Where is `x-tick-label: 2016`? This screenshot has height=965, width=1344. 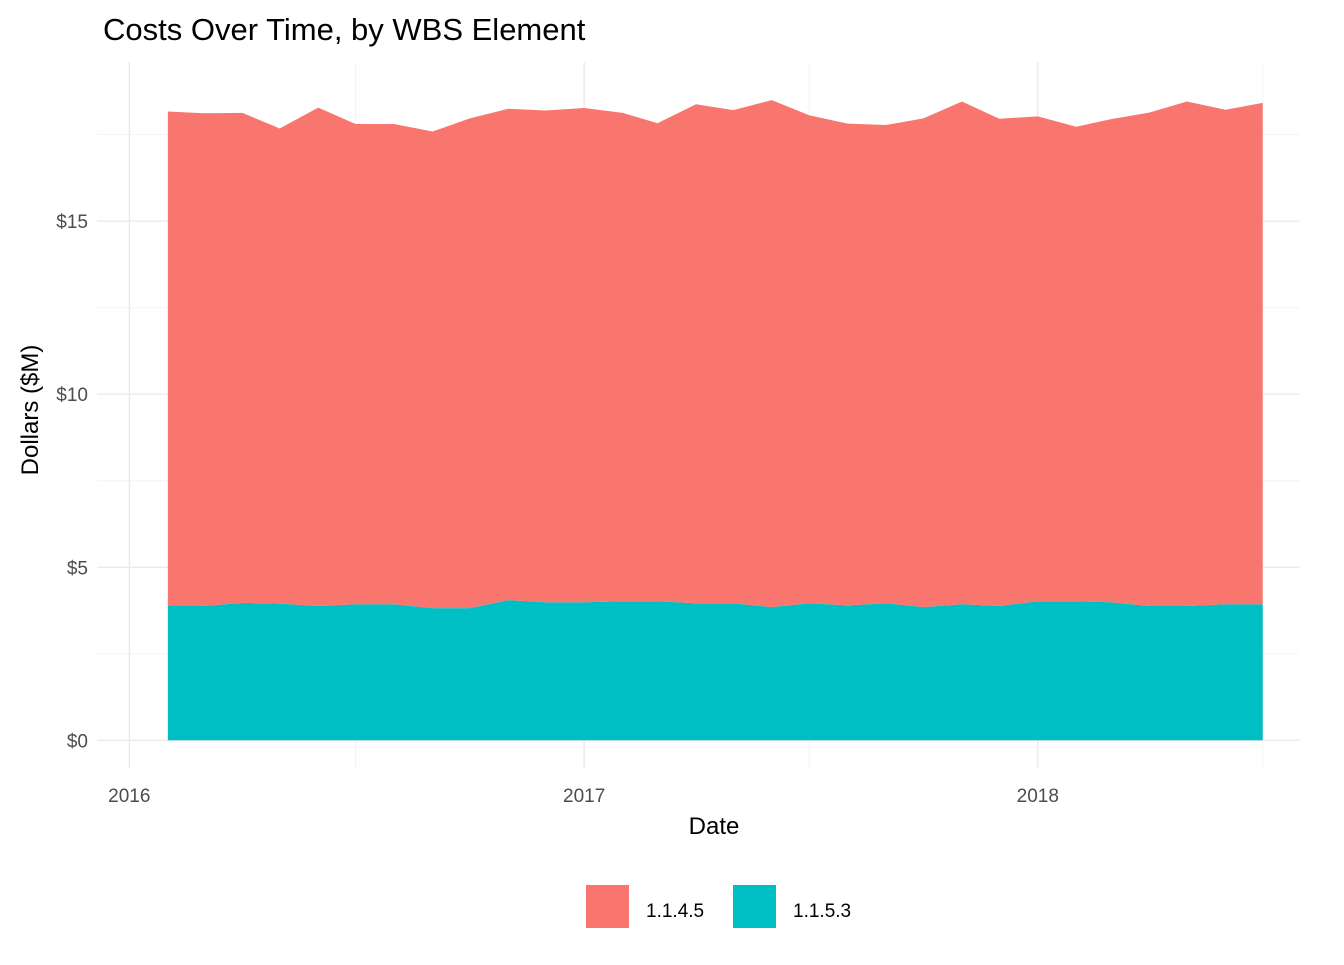 x-tick-label: 2016 is located at coordinates (129, 796).